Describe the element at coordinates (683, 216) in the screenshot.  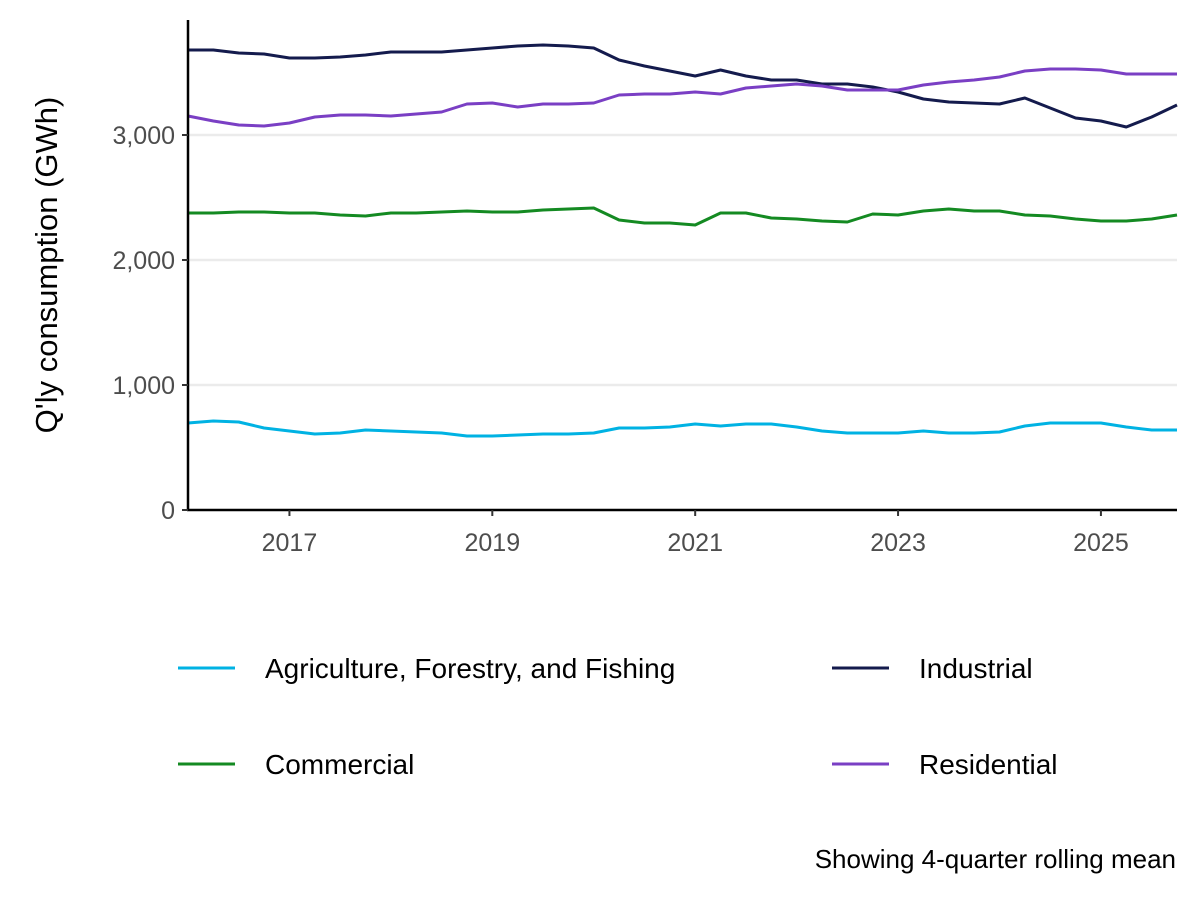
I see `series-line-commercial` at that location.